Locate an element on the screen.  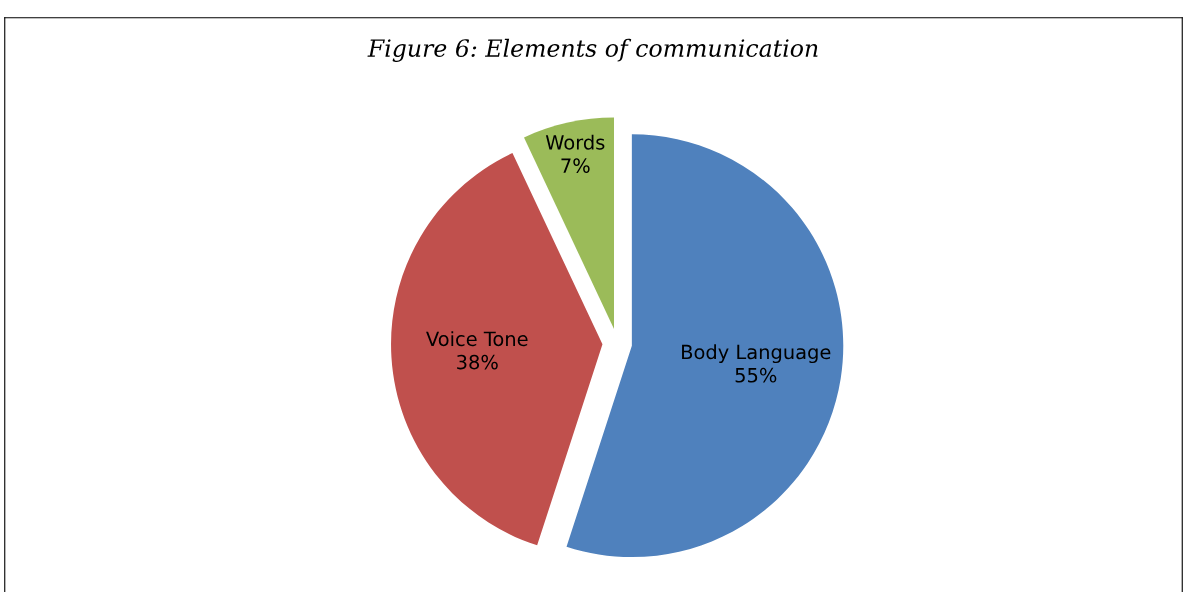
data-label: 55% is located at coordinates (756, 375).